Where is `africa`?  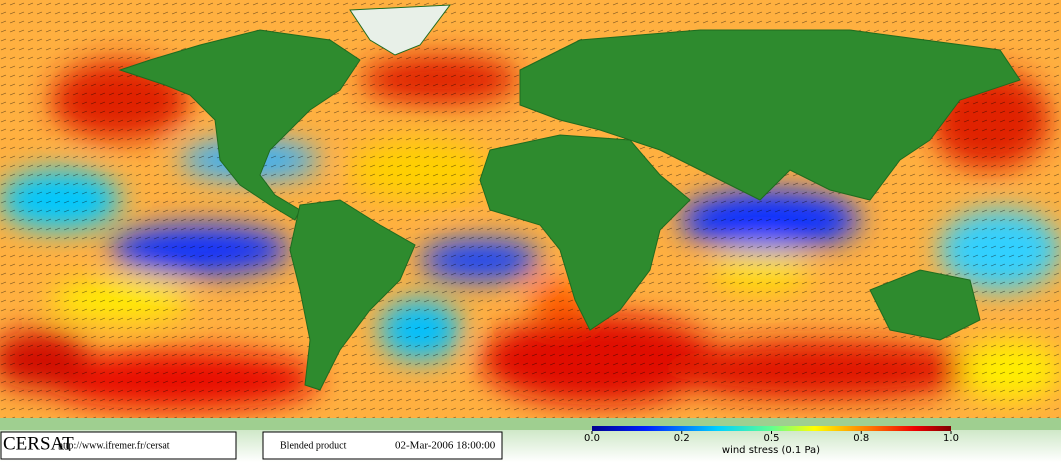
africa is located at coordinates (585, 232).